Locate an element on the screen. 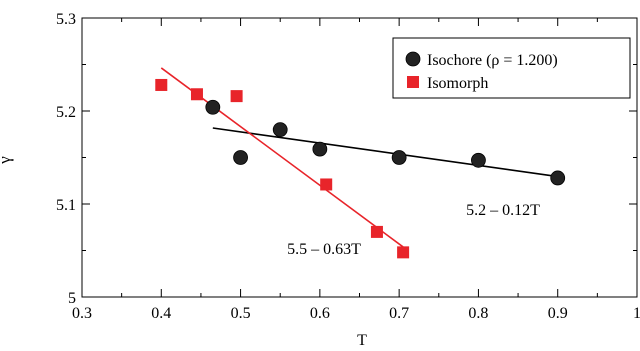  x-tick-label: 1 is located at coordinates (636, 313).